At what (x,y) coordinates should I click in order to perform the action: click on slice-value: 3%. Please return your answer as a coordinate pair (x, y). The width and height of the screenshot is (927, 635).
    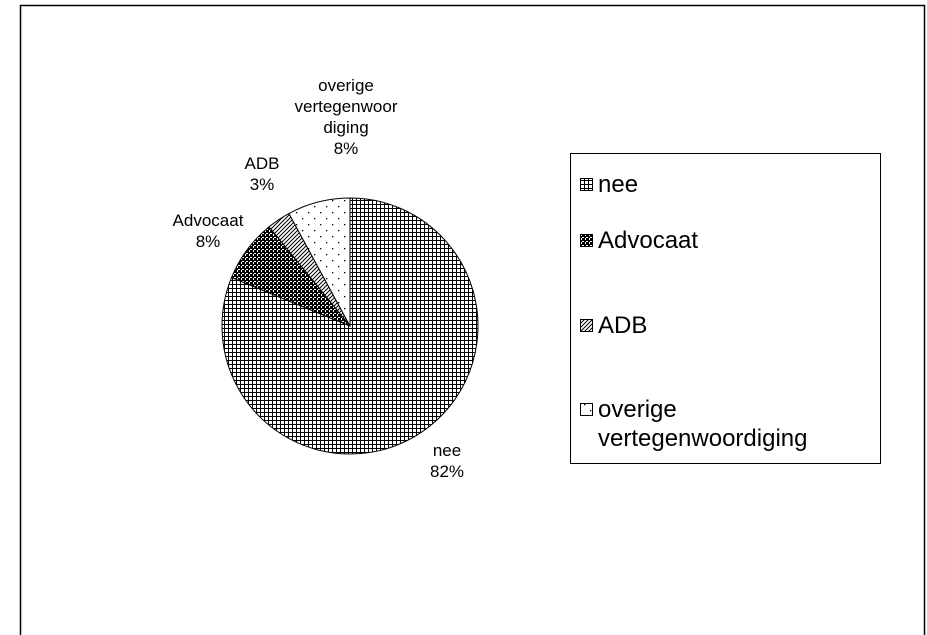
    Looking at the image, I should click on (262, 184).